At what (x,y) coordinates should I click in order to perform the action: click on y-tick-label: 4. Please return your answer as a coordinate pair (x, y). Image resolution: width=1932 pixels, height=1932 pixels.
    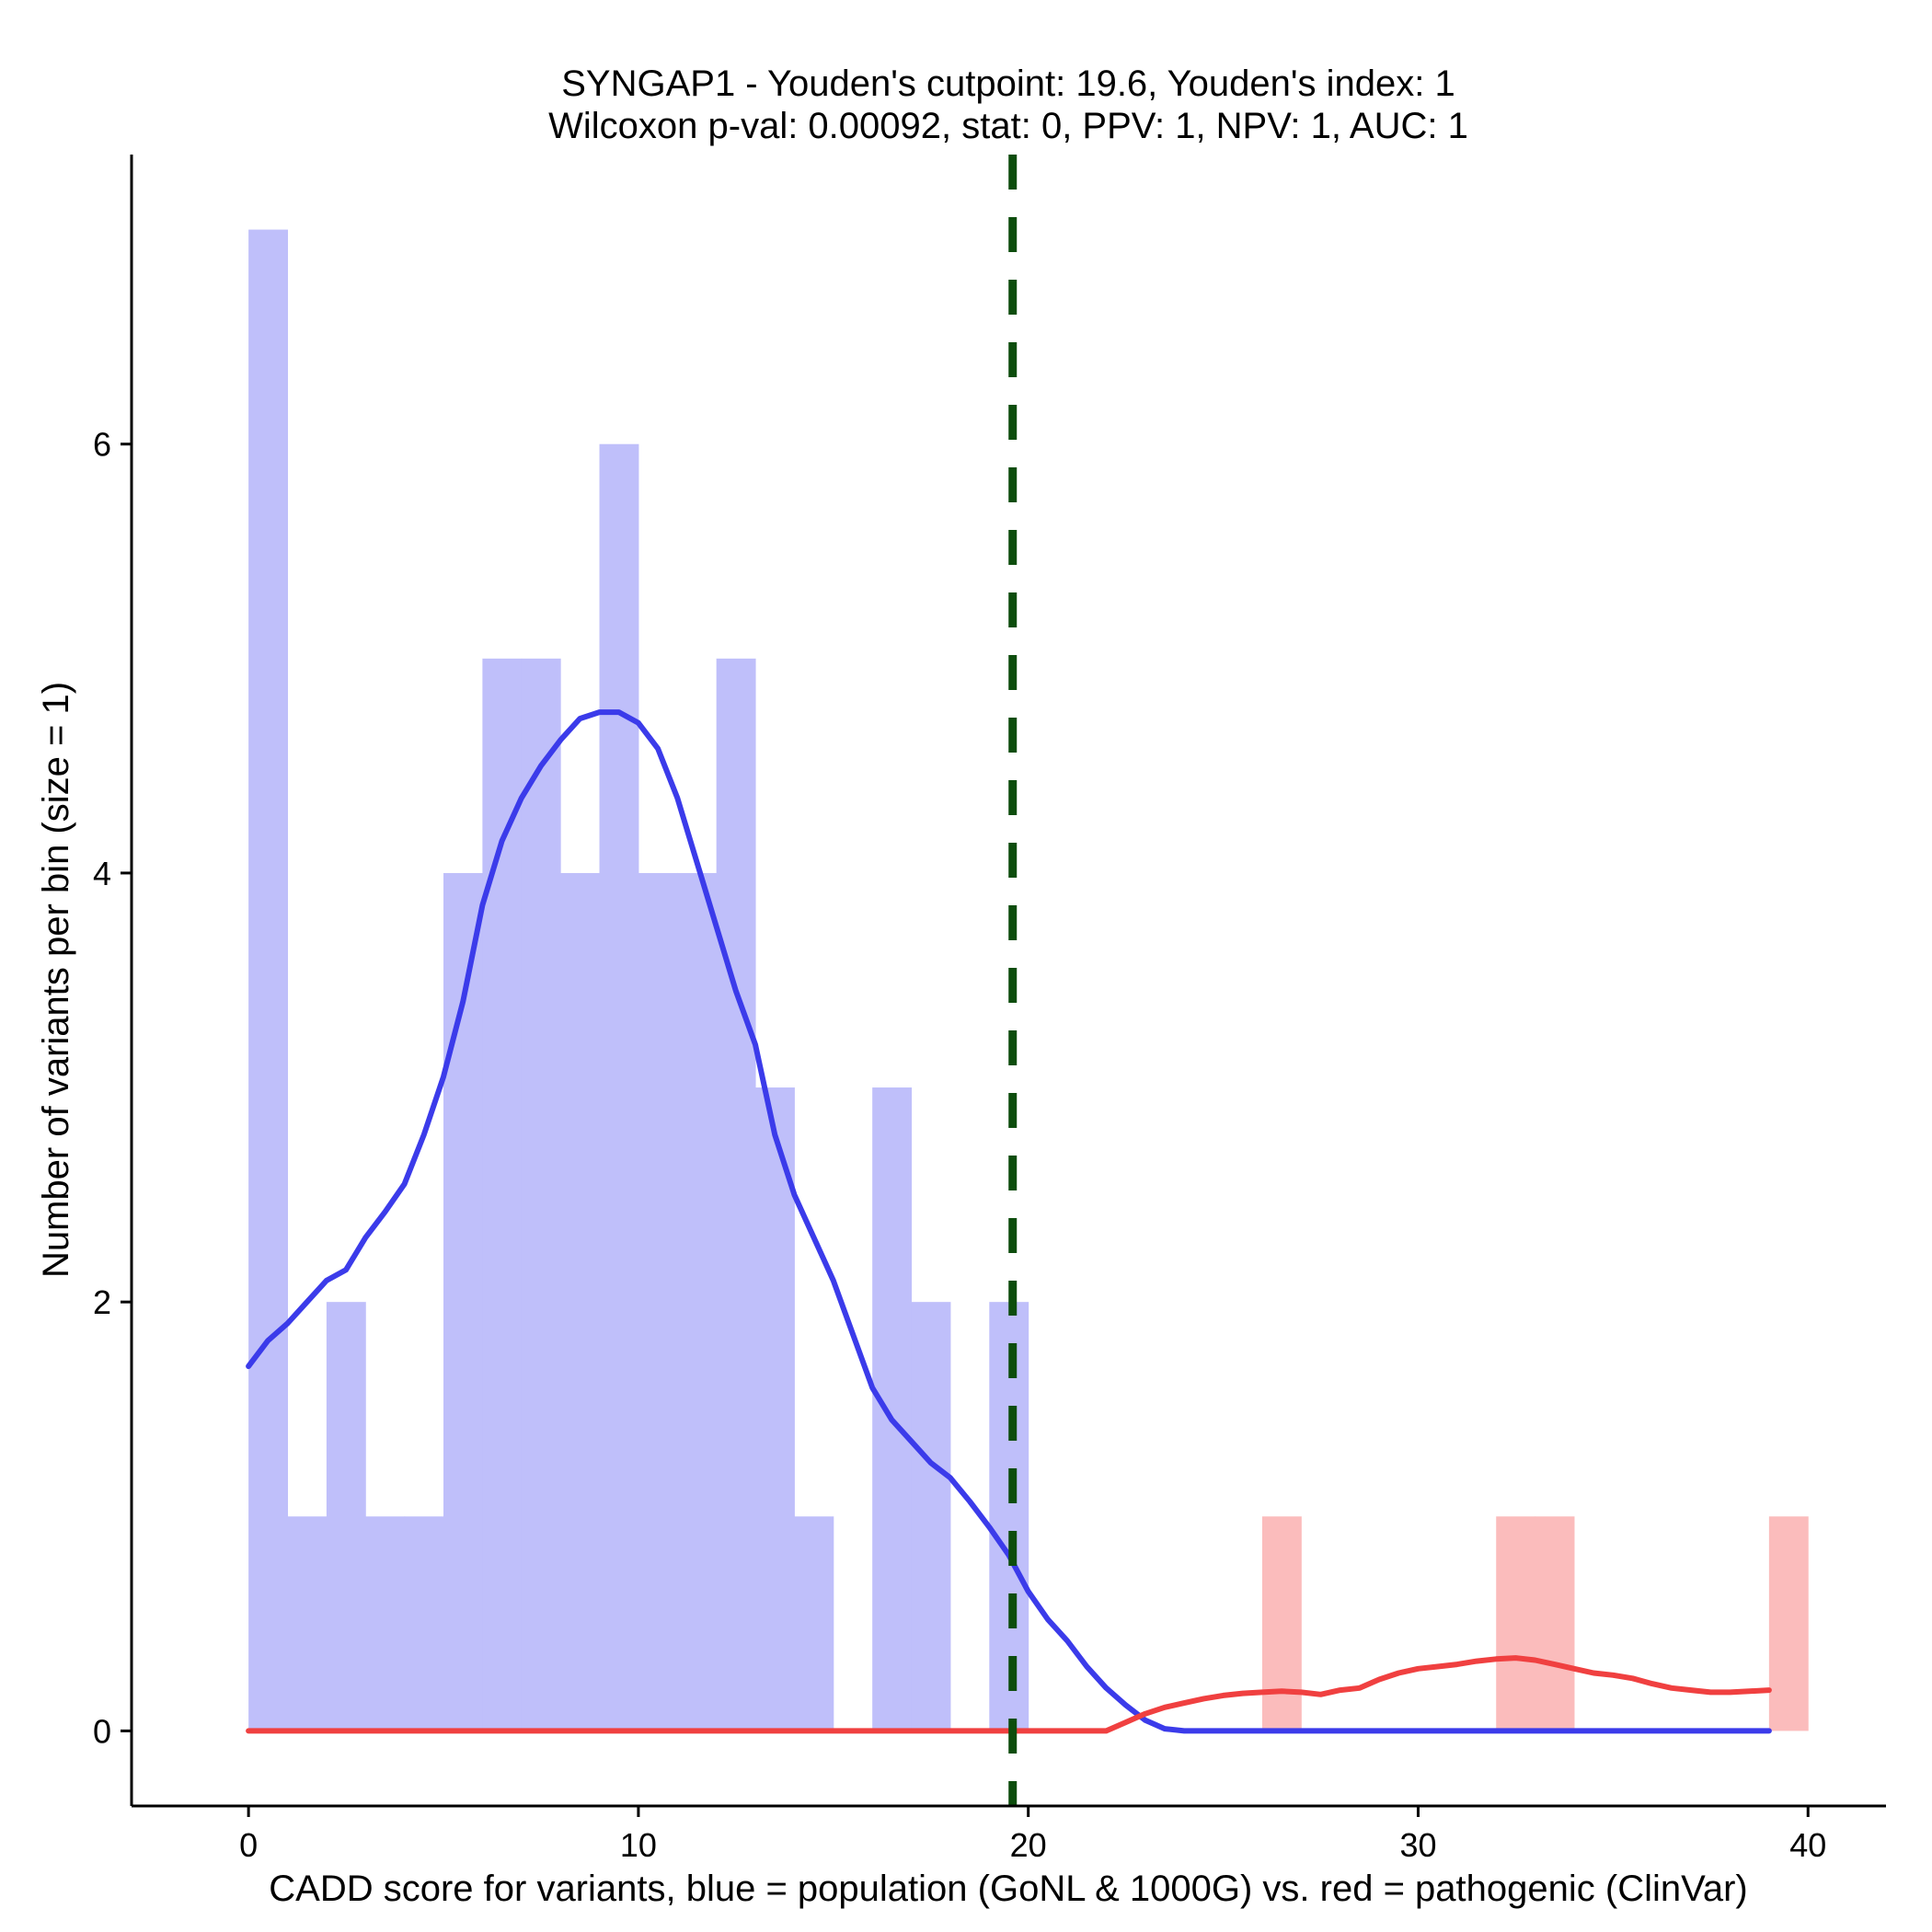
    Looking at the image, I should click on (102, 873).